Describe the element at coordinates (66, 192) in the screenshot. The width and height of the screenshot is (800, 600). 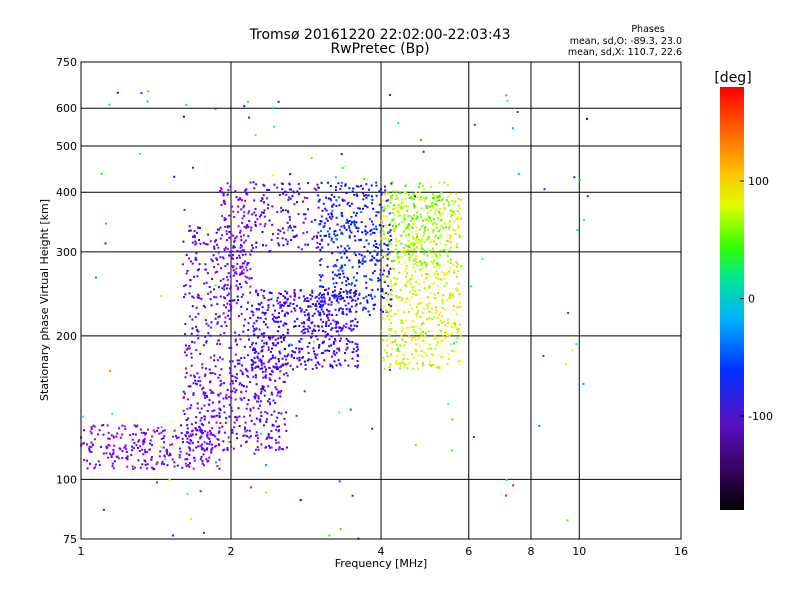
I see `y-tick-label: 400` at that location.